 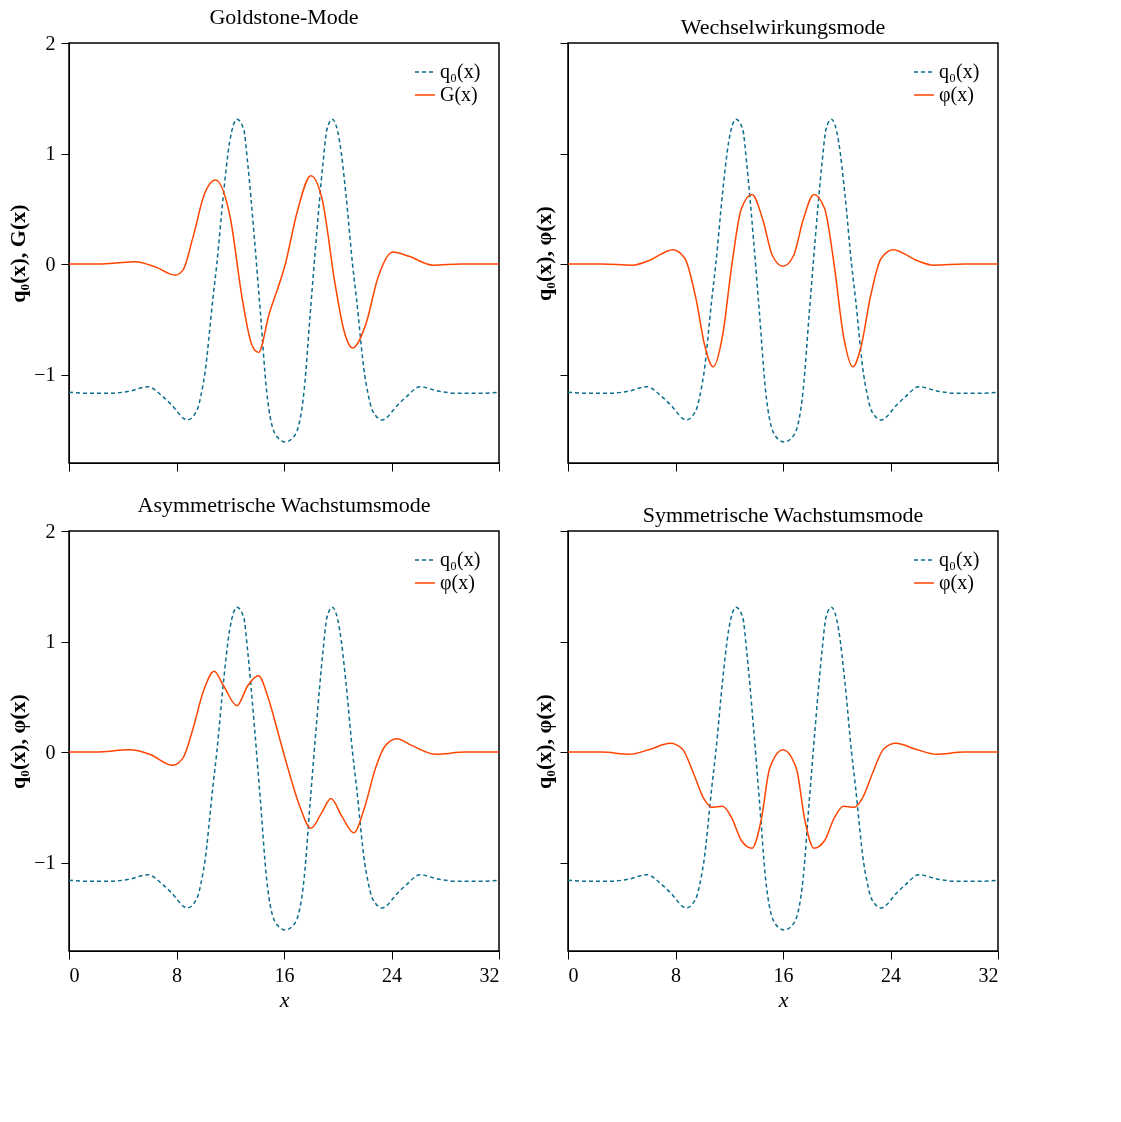 What do you see at coordinates (18, 253) in the screenshot?
I see `y-axis-title: q₀(x), G(x)` at bounding box center [18, 253].